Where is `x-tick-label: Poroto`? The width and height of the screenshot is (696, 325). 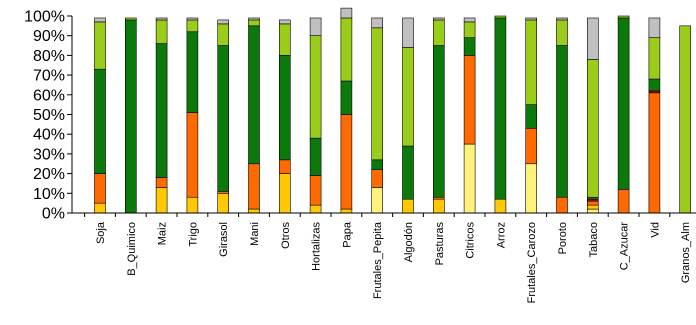
x-tick-label: Poroto is located at coordinates (563, 238).